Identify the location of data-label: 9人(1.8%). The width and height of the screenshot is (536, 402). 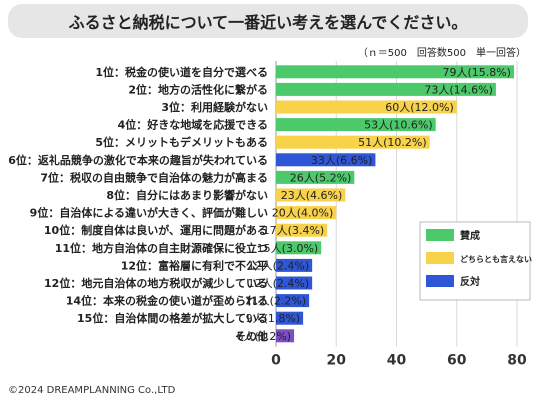
(273, 318).